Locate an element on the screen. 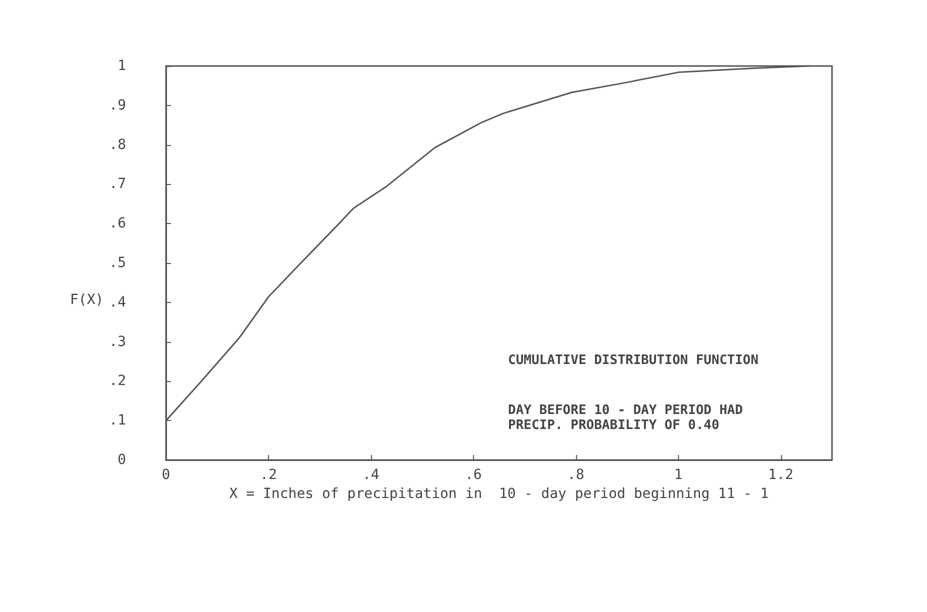 The height and width of the screenshot is (612, 927). x-axis-title: X = Inches of precipitation in 10 - day period beginning 11 - 1 is located at coordinates (499, 494).